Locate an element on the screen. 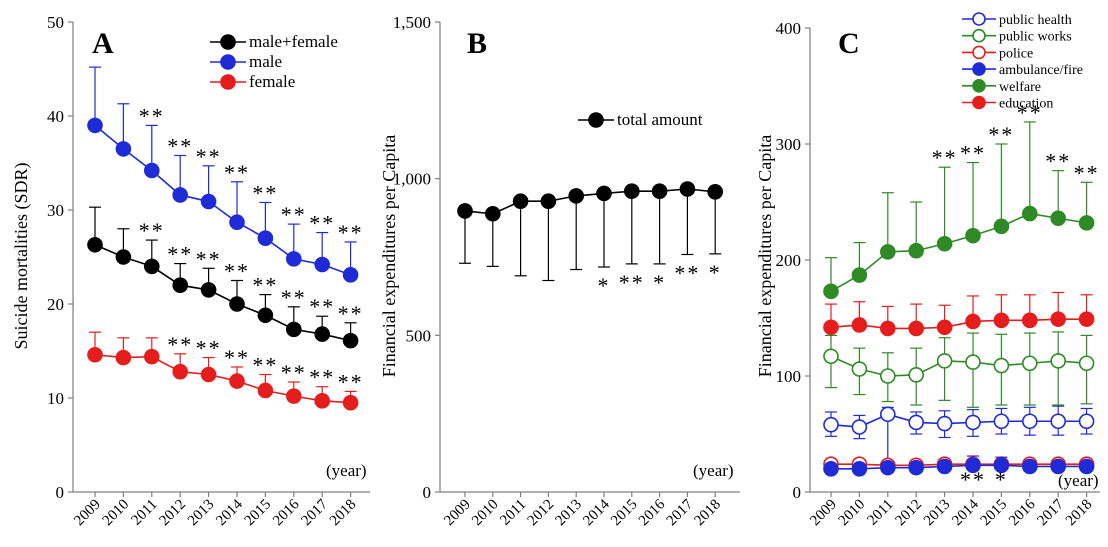 The height and width of the screenshot is (547, 1108). x-tick-label: 2017 is located at coordinates (315, 512).